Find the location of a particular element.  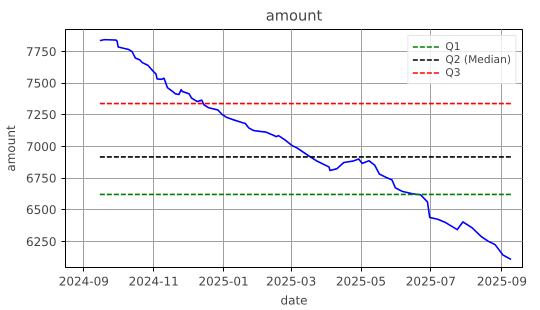

legend-label: Q2 (Median) is located at coordinates (478, 59).